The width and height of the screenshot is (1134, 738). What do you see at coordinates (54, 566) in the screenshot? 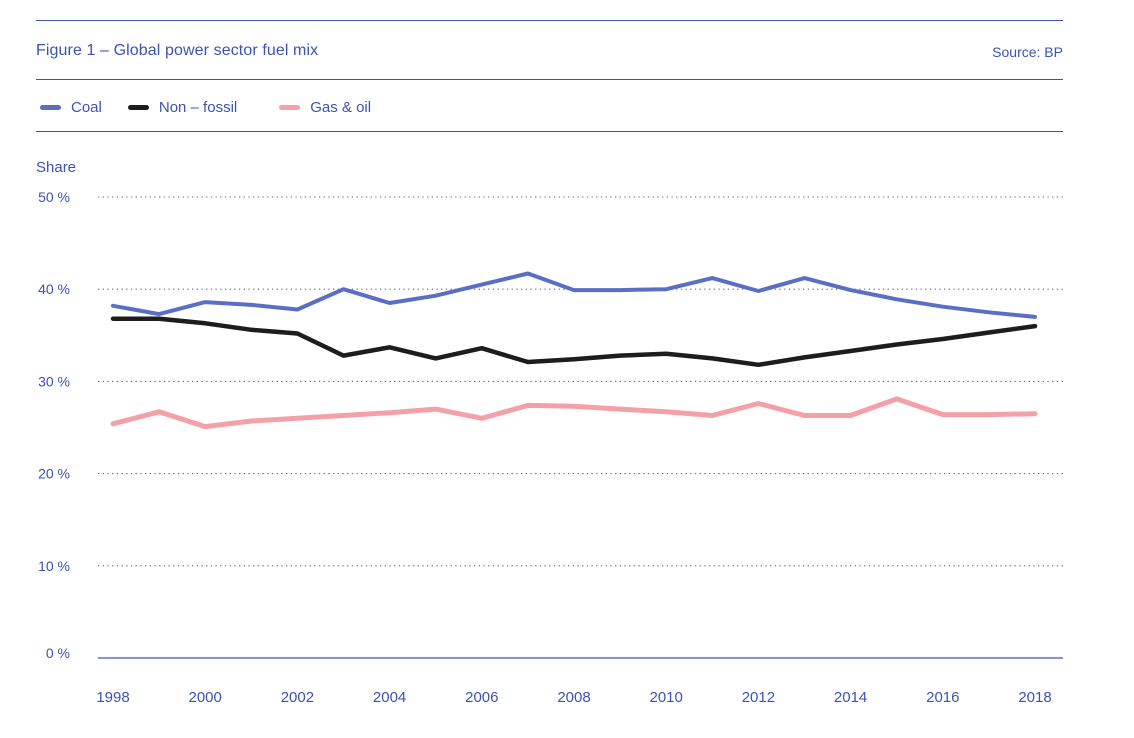
I see `y-tick-label-10: 10 %` at bounding box center [54, 566].